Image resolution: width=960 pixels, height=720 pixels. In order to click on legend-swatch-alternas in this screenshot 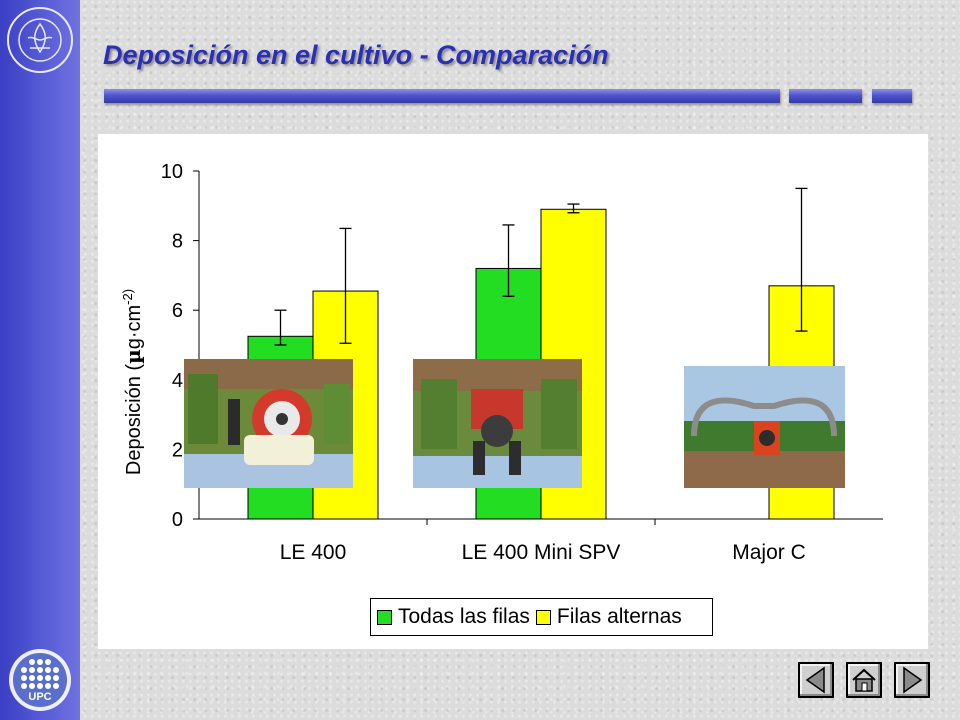, I will do `click(543, 617)`.